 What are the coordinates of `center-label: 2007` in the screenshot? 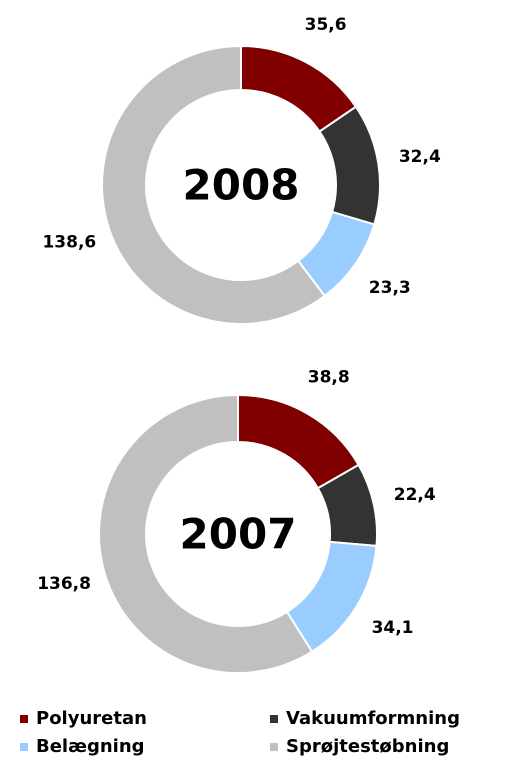 It's located at (238, 534).